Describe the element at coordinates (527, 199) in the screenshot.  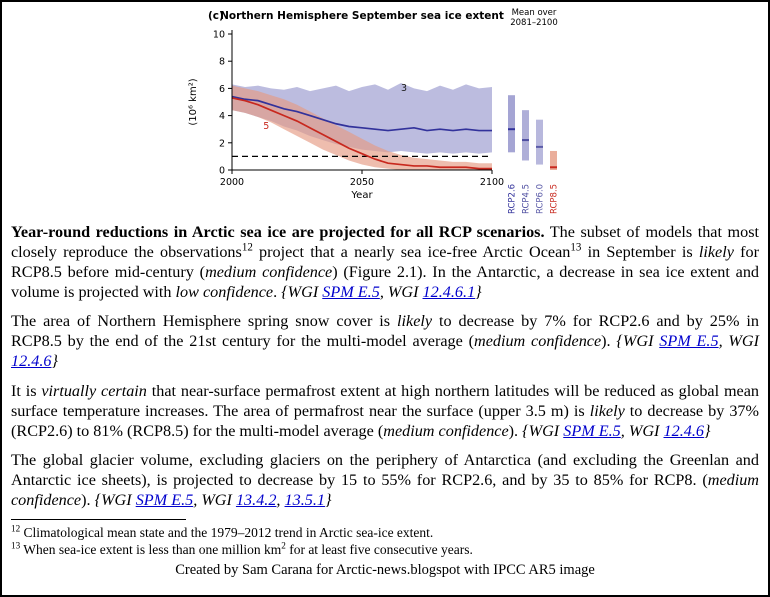
I see `rcp45-rotated-label: RCP4.5` at that location.